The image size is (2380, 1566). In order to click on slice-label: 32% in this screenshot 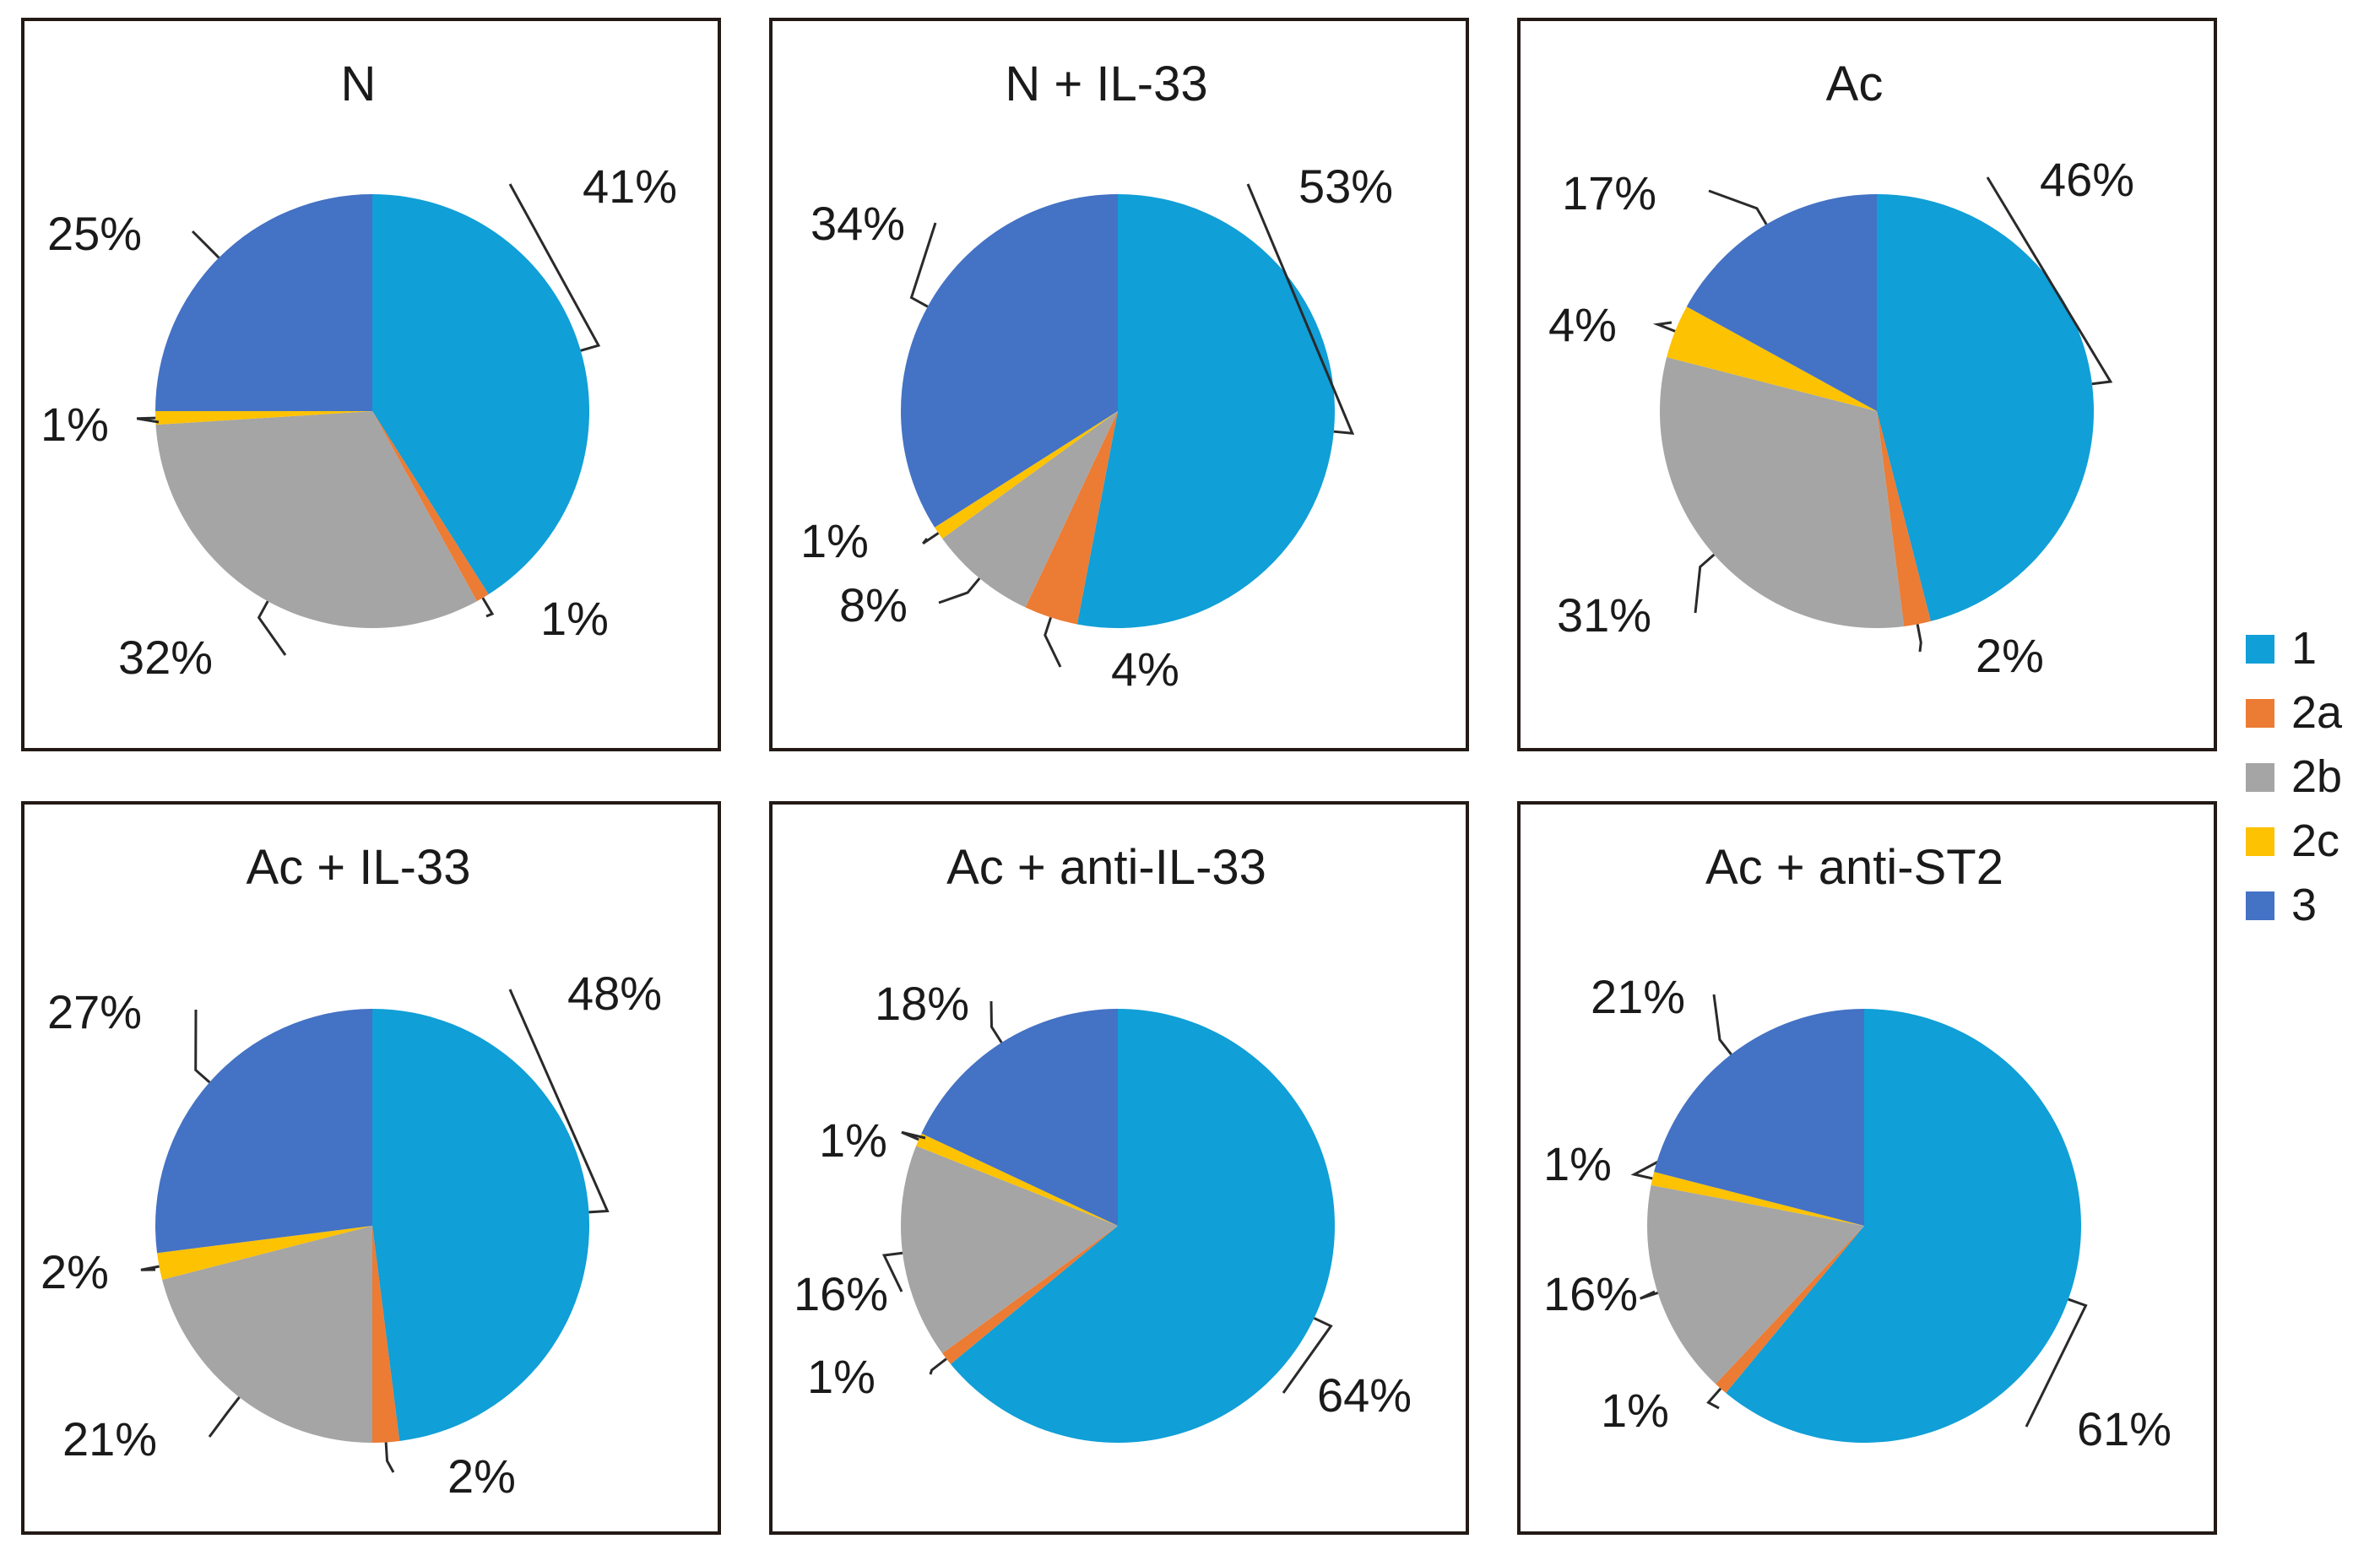, I will do `click(165, 657)`.